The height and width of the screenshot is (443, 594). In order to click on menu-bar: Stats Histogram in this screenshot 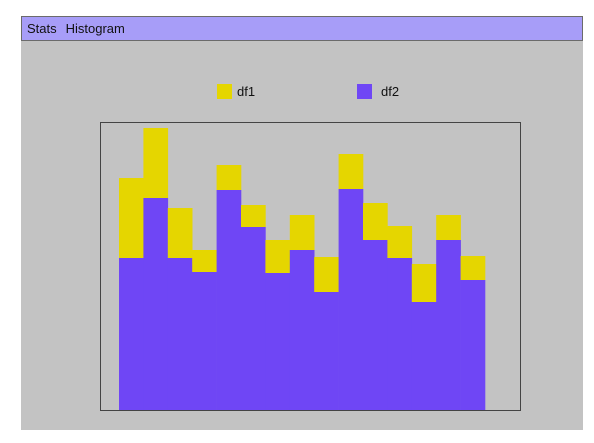, I will do `click(302, 28)`.